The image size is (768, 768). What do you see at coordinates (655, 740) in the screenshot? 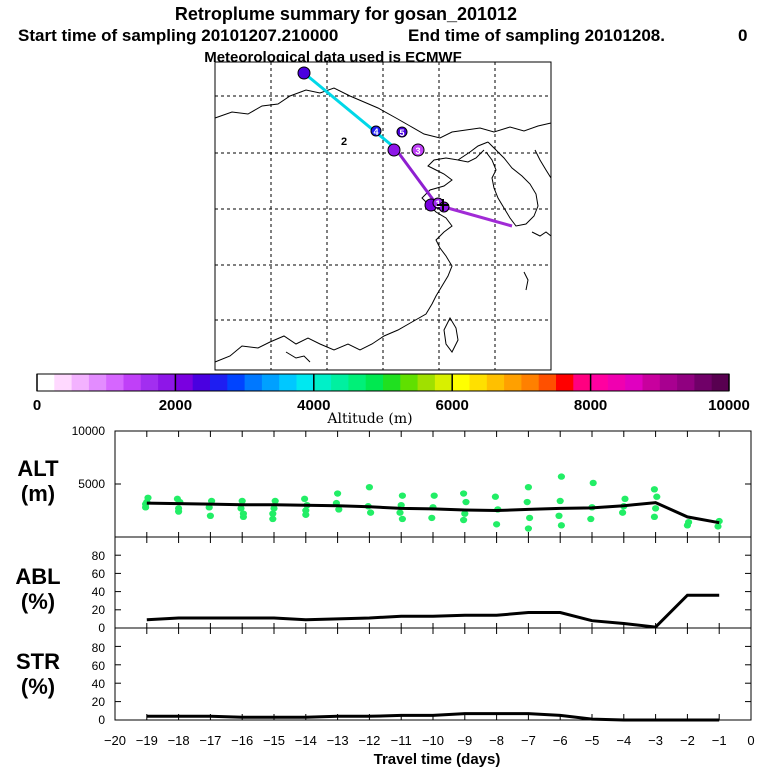
I see `x-tick-label: −3` at bounding box center [655, 740].